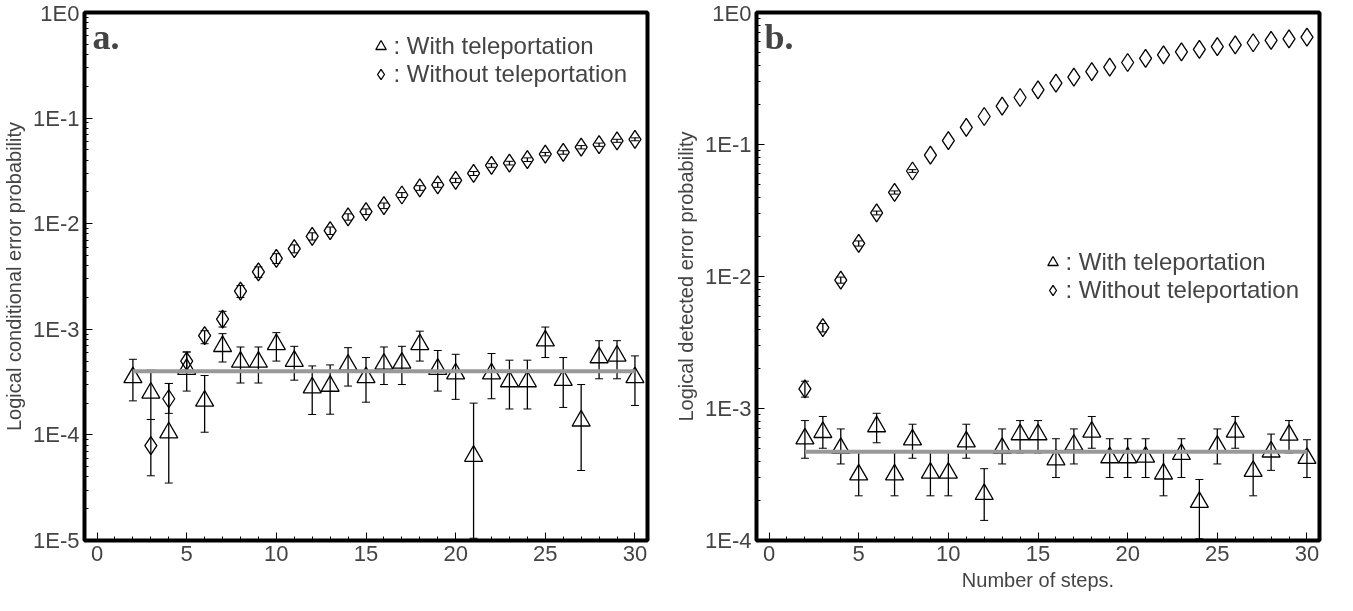  Describe the element at coordinates (779, 36) in the screenshot. I see `chart-title: b.` at that location.